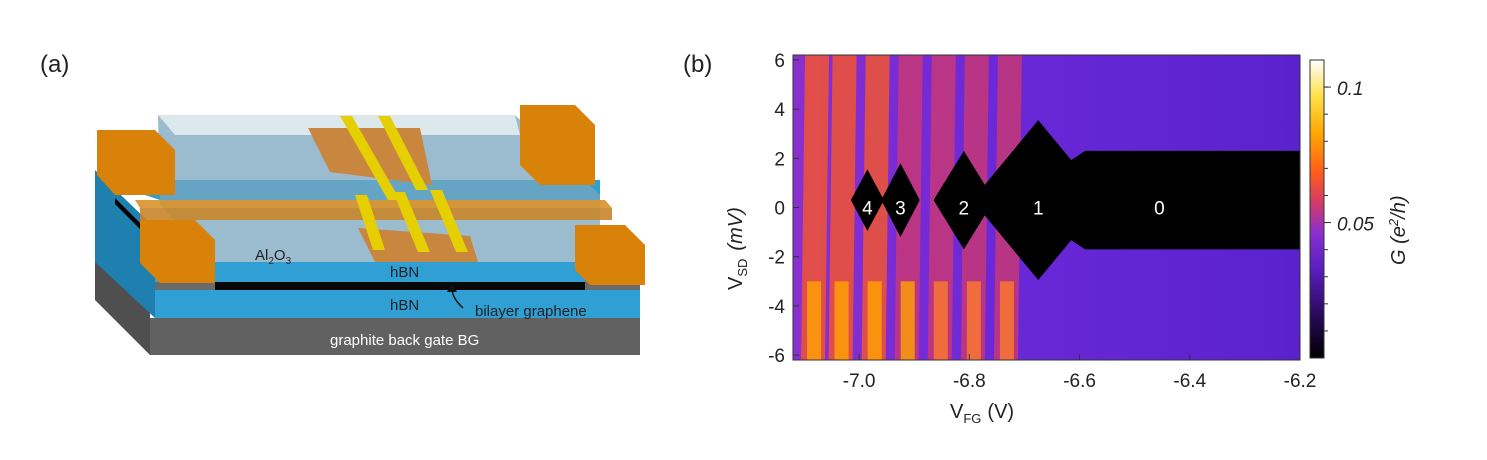  I want to click on contact-stripe-back, so click(373, 204).